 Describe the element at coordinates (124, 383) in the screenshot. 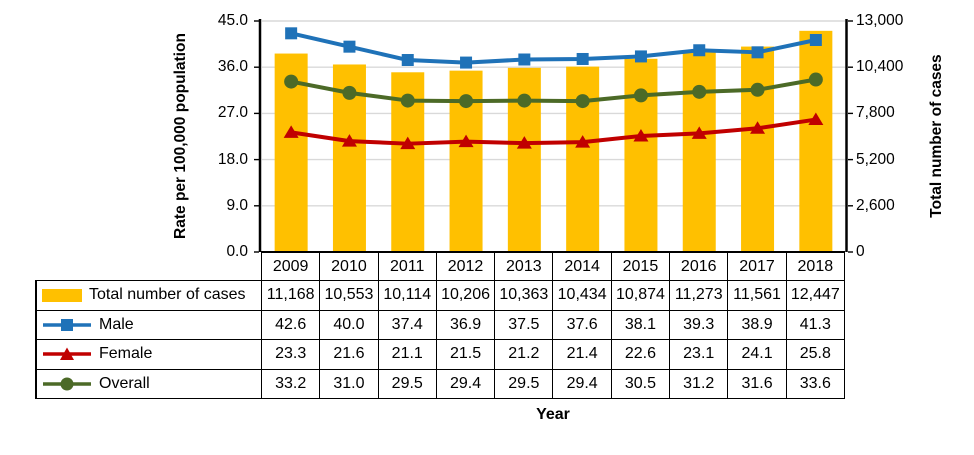

I see `legend-label: Overall` at that location.